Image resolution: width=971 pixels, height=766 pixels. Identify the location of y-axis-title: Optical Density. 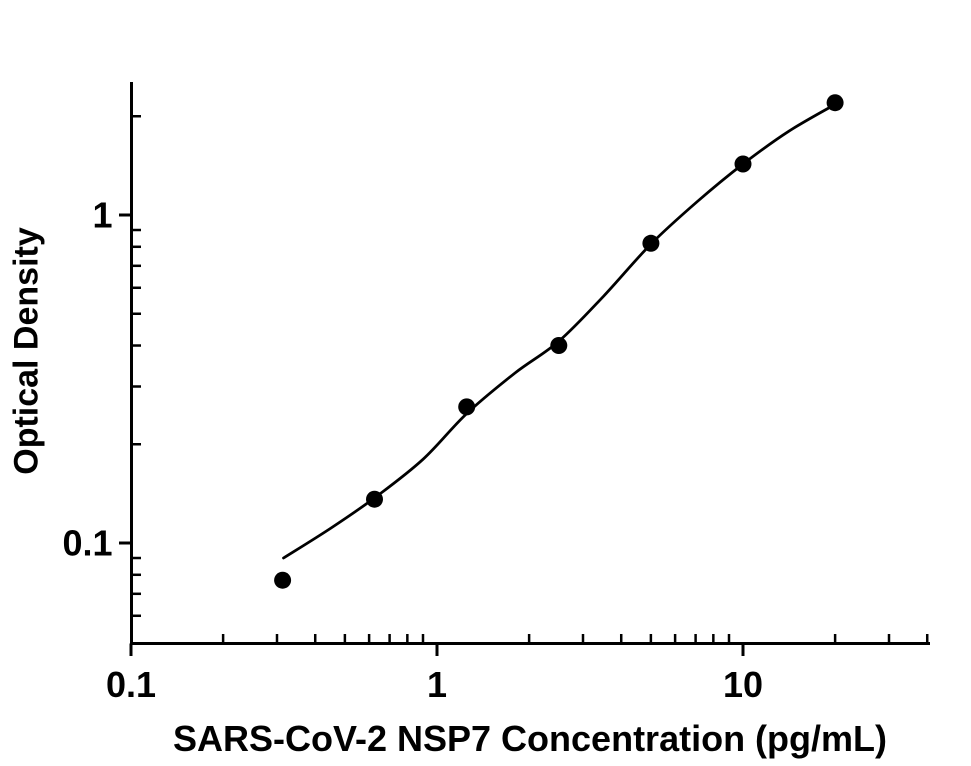
(26, 351).